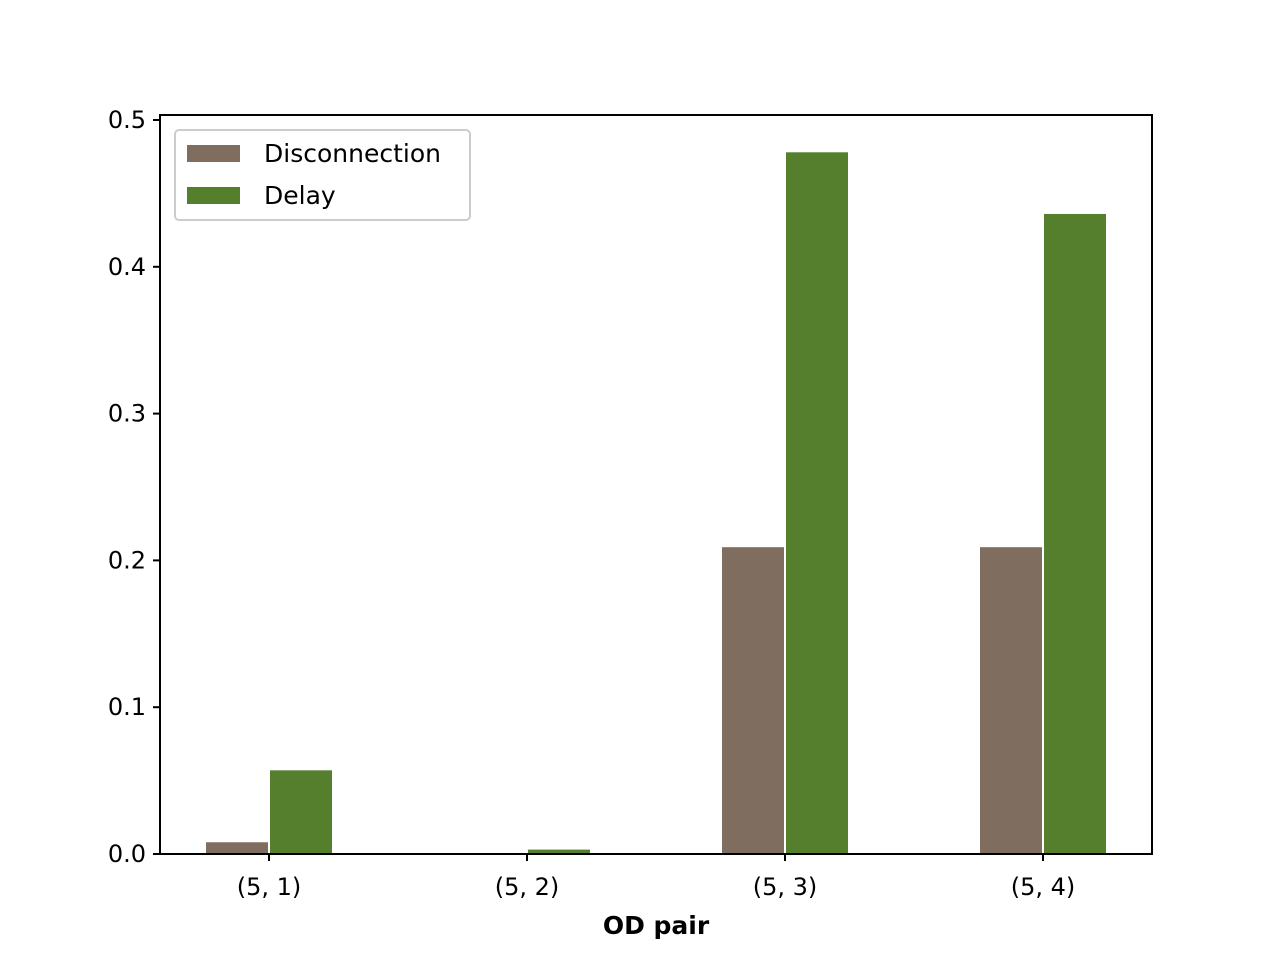 The image size is (1280, 960). Describe the element at coordinates (213, 153) in the screenshot. I see `legend-swatch-disconnection` at that location.